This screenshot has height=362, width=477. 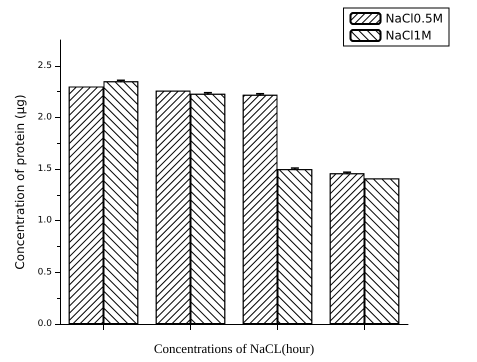 What do you see at coordinates (45, 221) in the screenshot?
I see `y-tick-label: 1.0` at bounding box center [45, 221].